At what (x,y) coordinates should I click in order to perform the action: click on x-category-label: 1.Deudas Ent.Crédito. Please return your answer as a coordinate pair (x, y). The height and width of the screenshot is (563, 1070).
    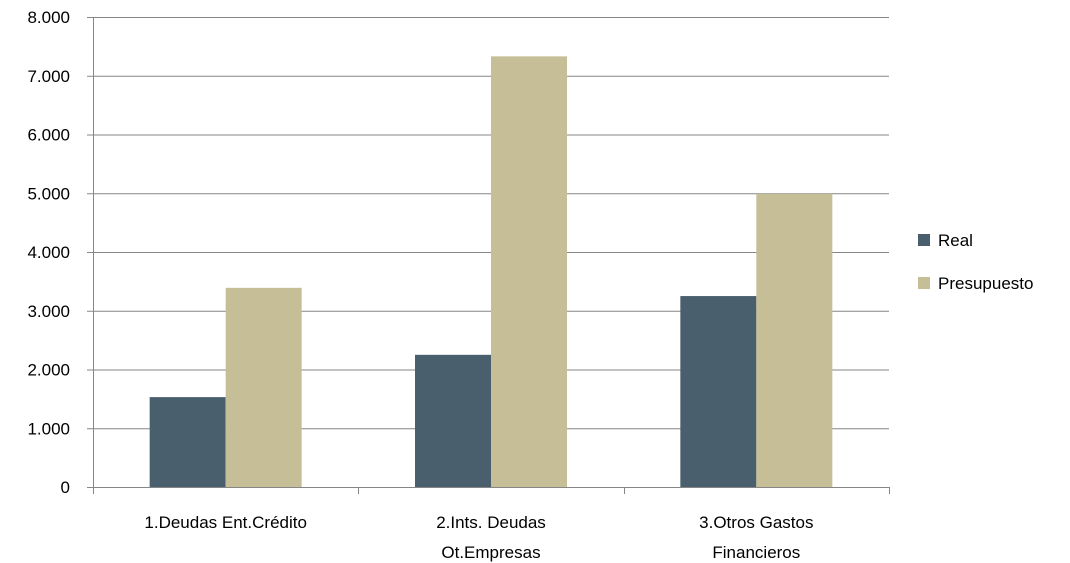
    Looking at the image, I should click on (225, 522).